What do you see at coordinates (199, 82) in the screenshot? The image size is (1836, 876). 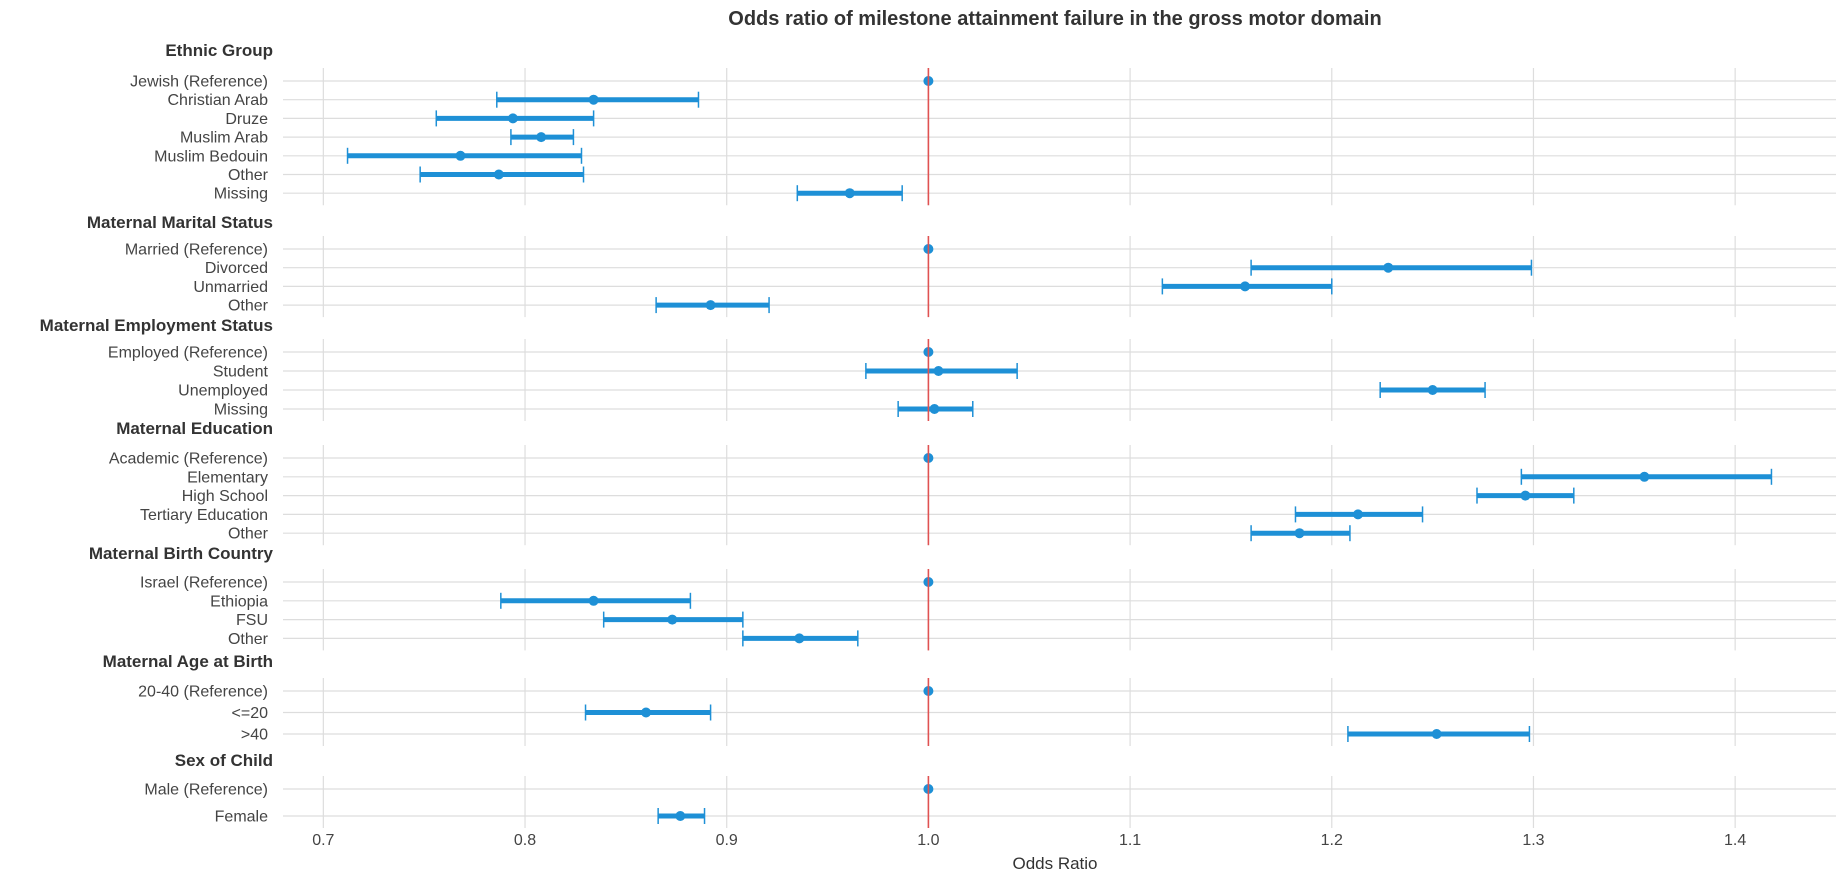 I see `row-label: Jewish (Reference)` at bounding box center [199, 82].